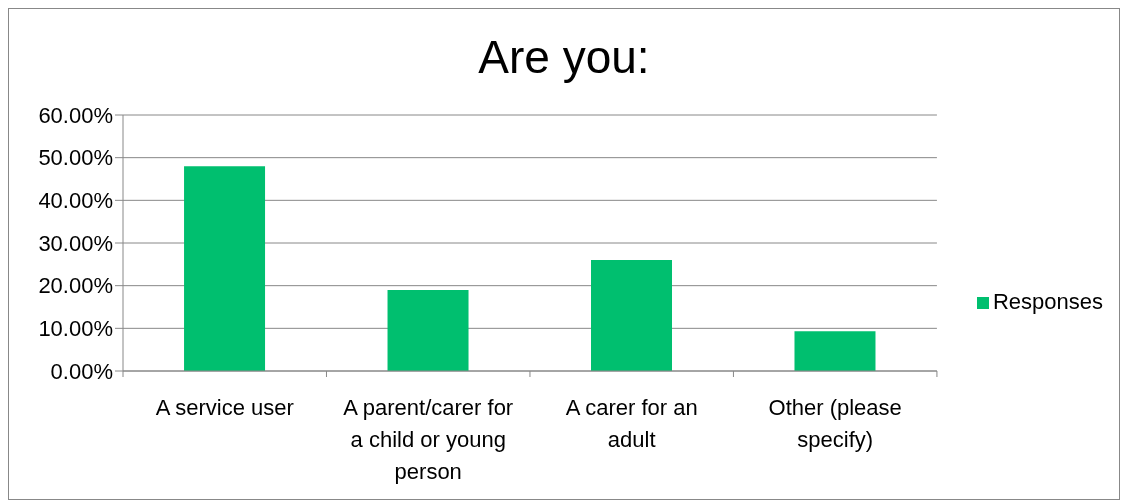 The height and width of the screenshot is (500, 1128). I want to click on chart-title: Are you:, so click(564, 57).